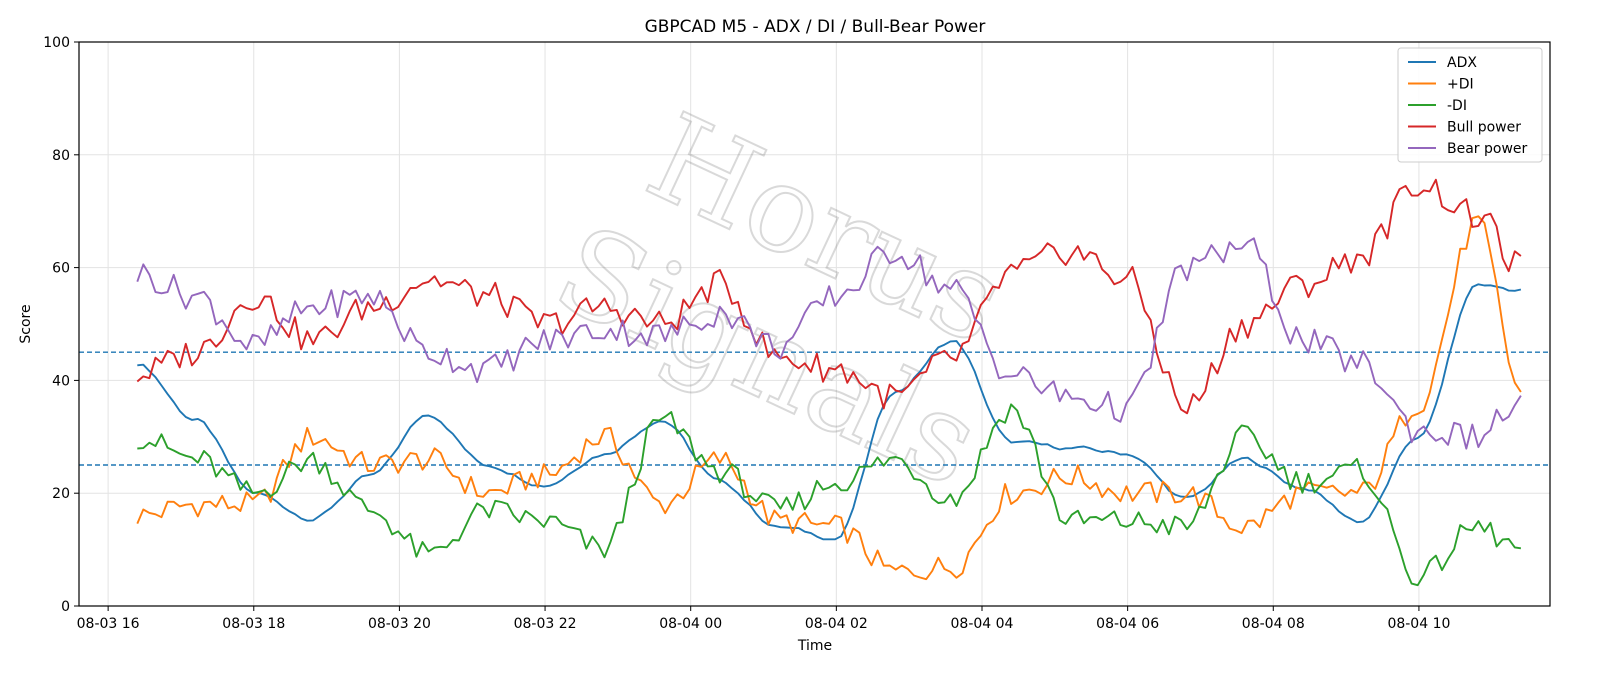  Describe the element at coordinates (56, 43) in the screenshot. I see `y-tick-label: 100` at that location.